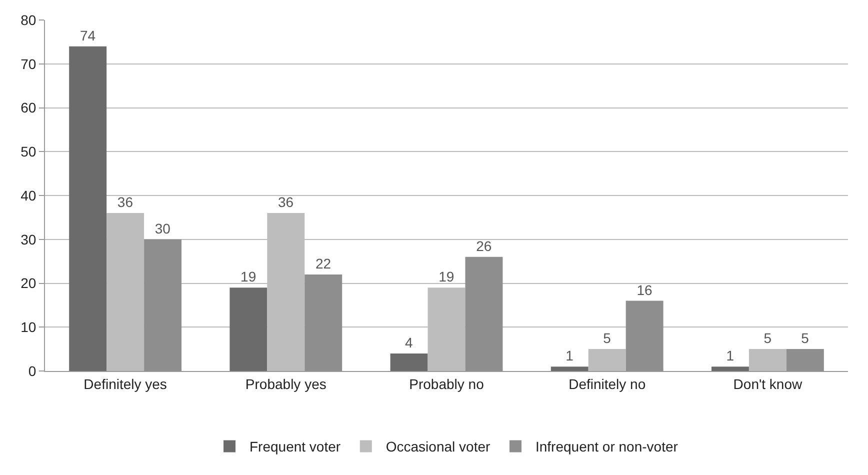 This screenshot has height=475, width=868. What do you see at coordinates (28, 195) in the screenshot?
I see `y-tick-label: 40` at bounding box center [28, 195].